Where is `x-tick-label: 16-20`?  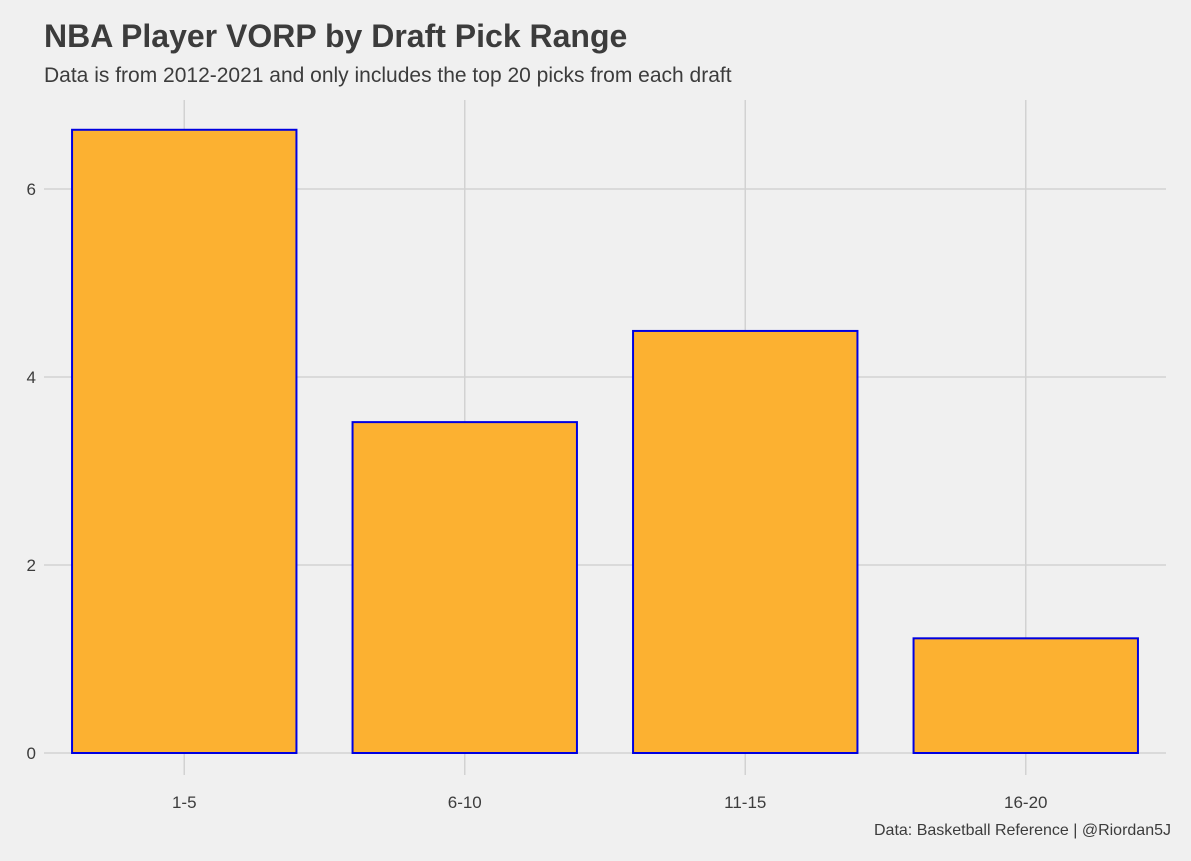 x-tick-label: 16-20 is located at coordinates (1025, 802).